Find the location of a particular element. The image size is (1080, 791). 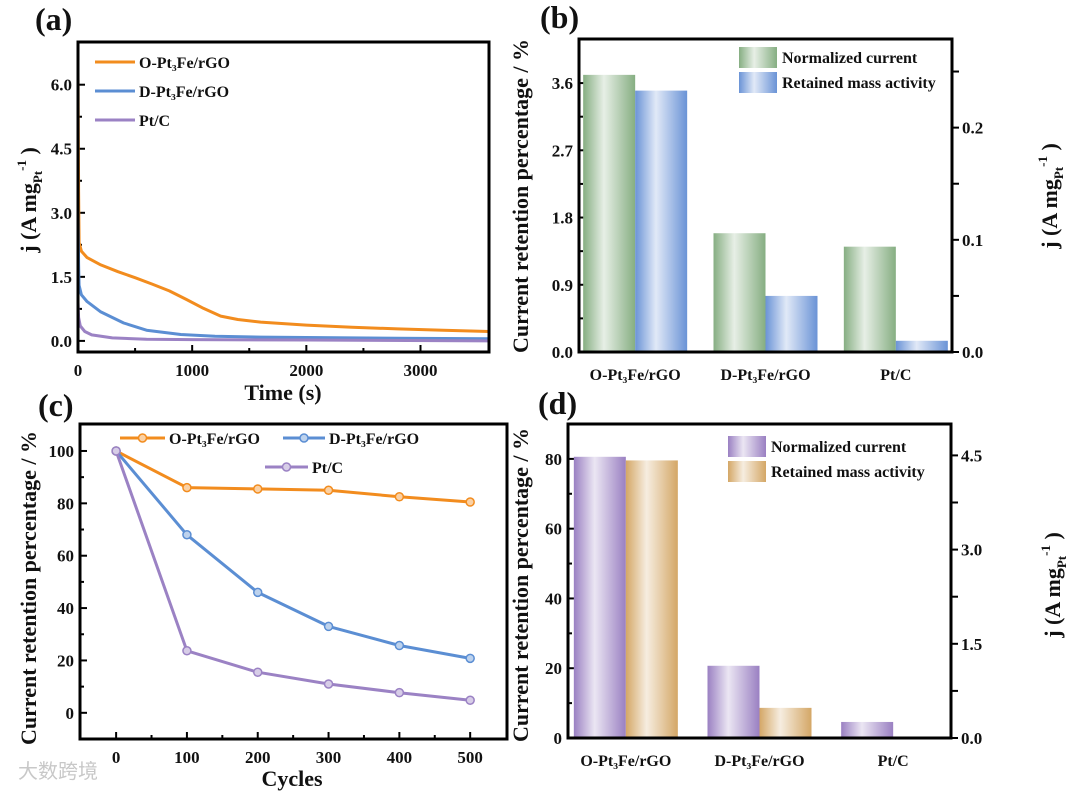

panel-d-category-label: D-Pt₃Fe/rGO is located at coordinates (759, 761).